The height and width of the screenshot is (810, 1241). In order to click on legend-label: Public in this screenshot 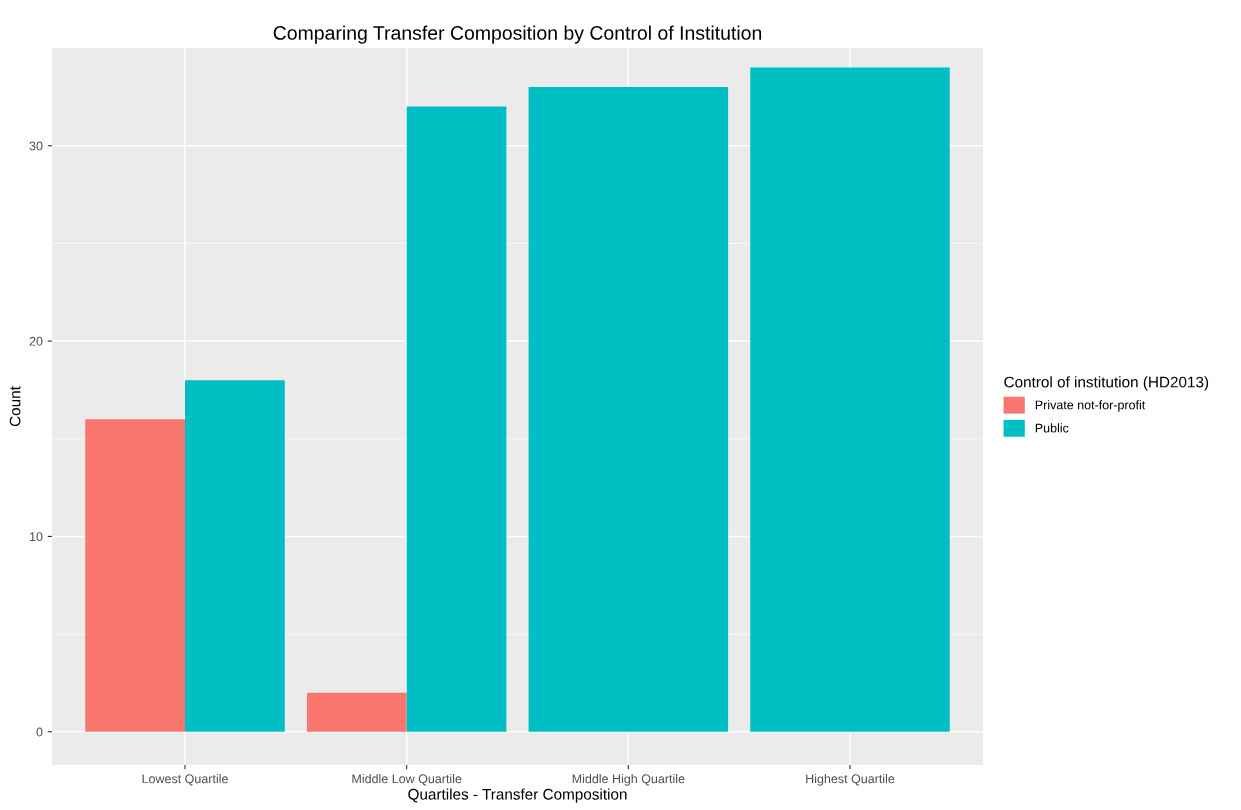, I will do `click(1052, 428)`.